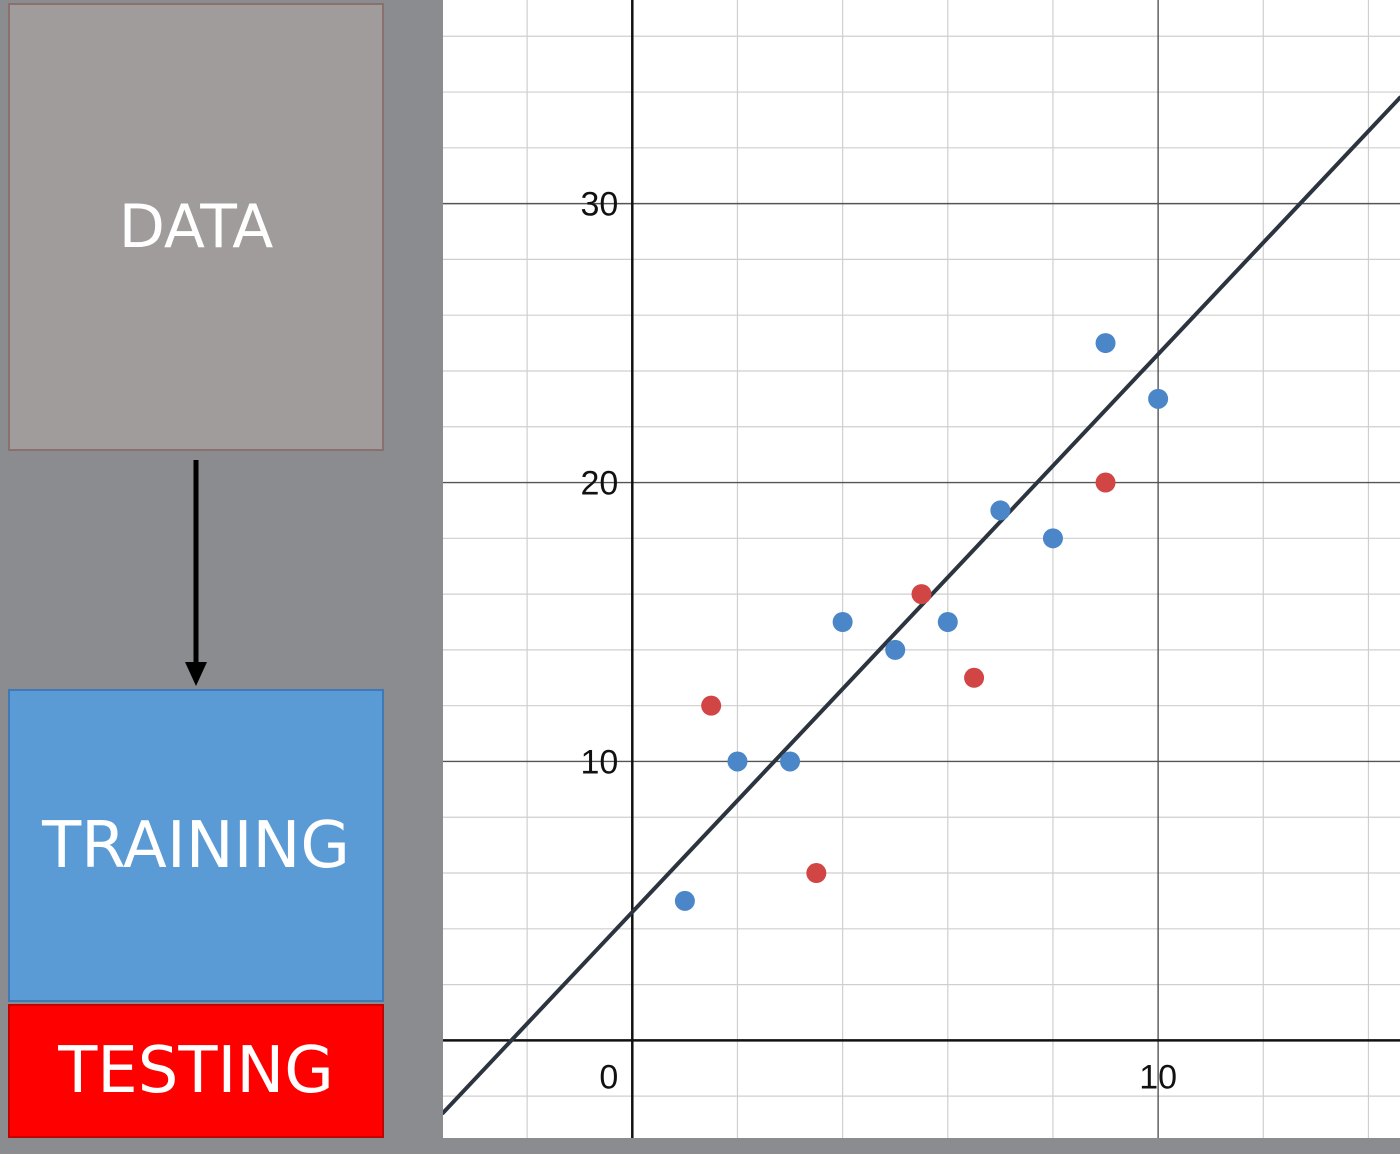 The image size is (1400, 1154). I want to click on data-box: DATA, so click(196, 227).